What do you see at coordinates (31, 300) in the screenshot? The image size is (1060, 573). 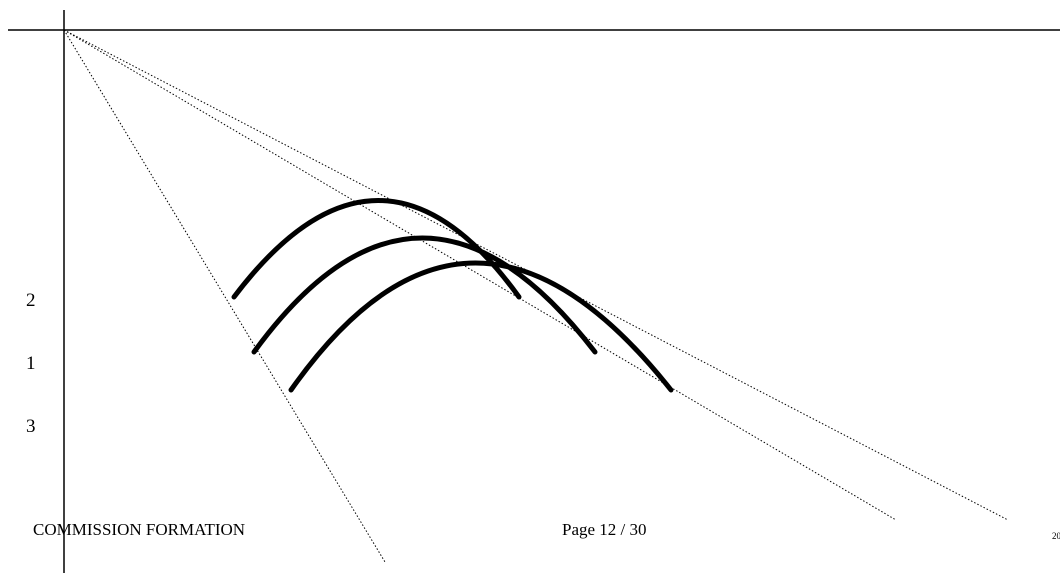 I see `curve-label-2: 2` at bounding box center [31, 300].